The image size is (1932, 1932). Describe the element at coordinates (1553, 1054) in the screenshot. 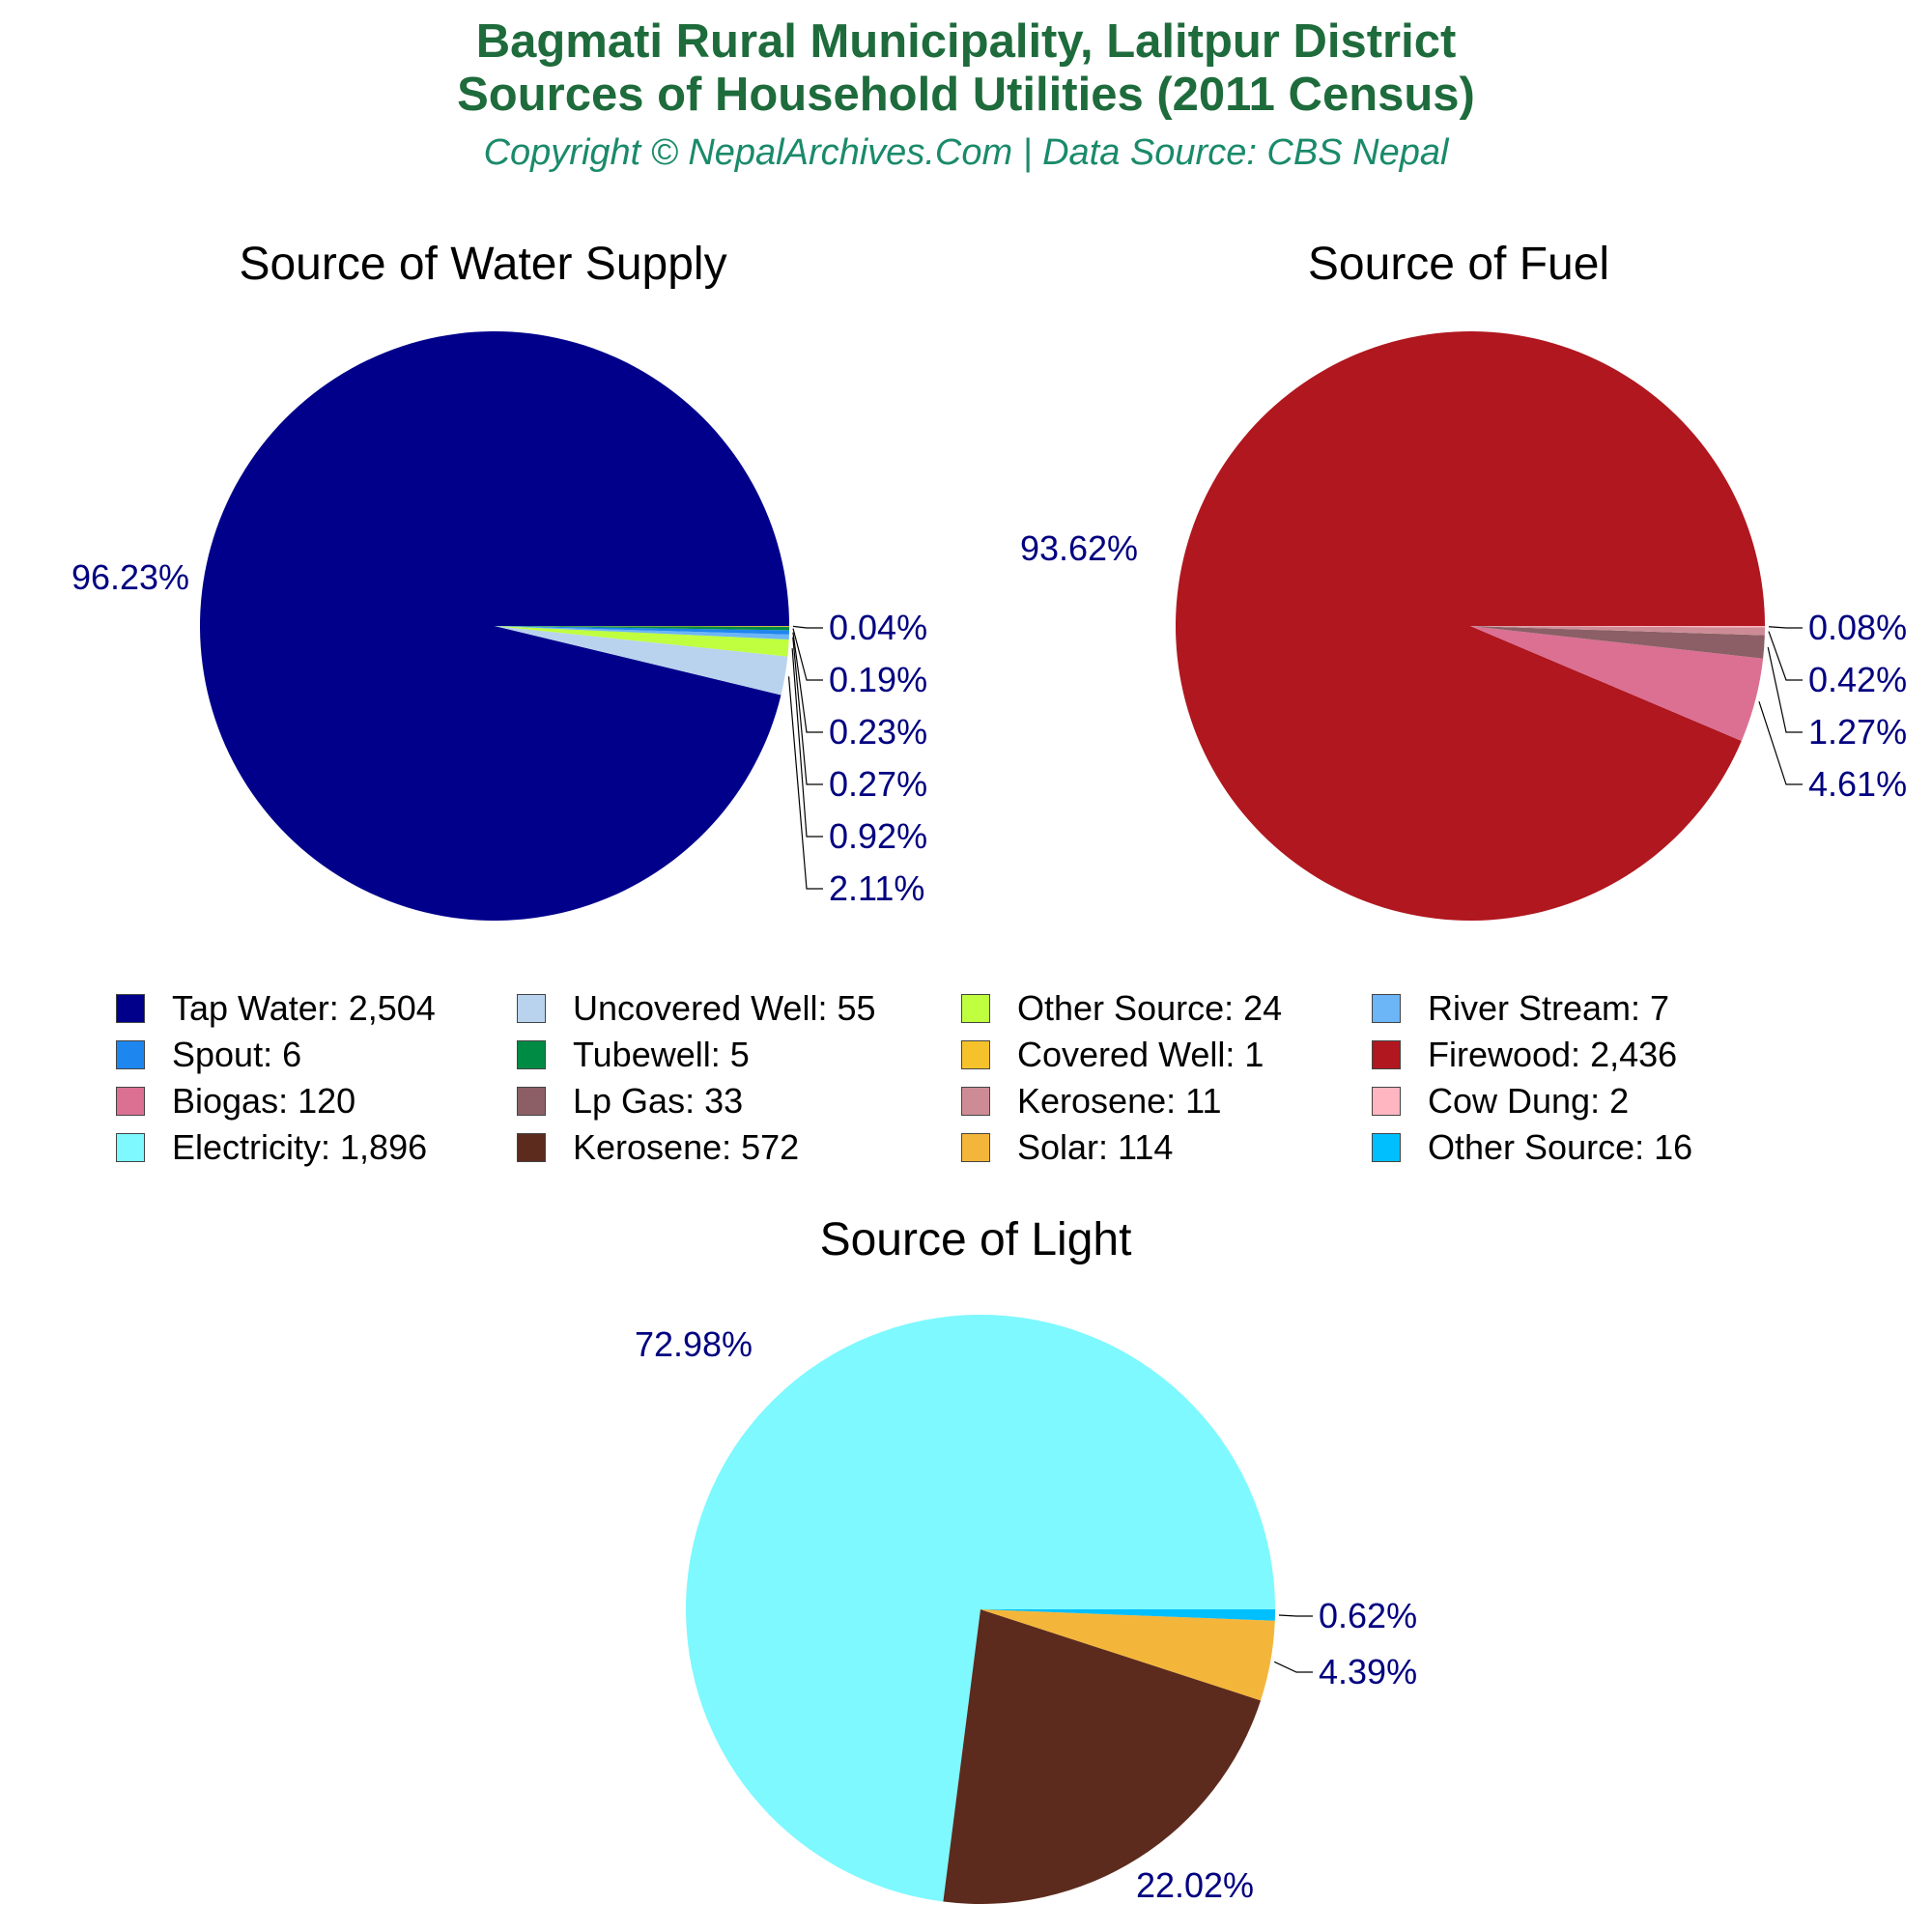

I see `legend-label: Firewood: 2,436` at that location.